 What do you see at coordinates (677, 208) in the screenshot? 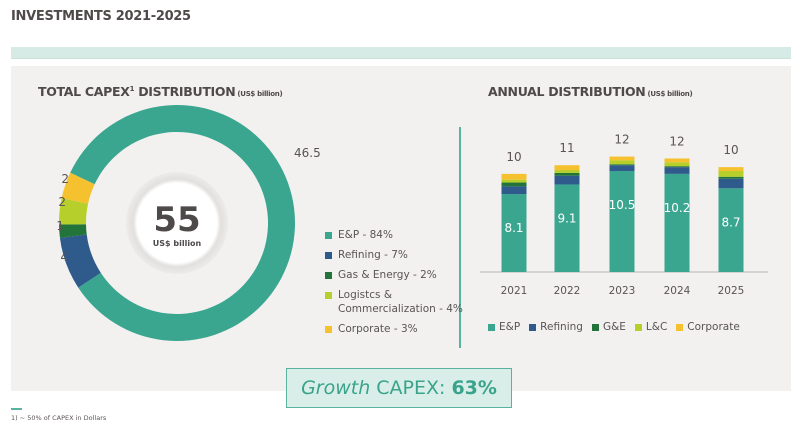
I see `bar-value-label: 10.2` at bounding box center [677, 208].